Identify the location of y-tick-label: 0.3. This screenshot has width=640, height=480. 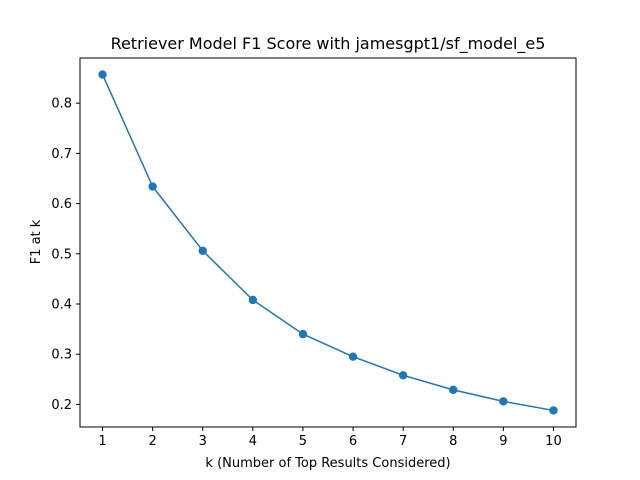
(61, 355).